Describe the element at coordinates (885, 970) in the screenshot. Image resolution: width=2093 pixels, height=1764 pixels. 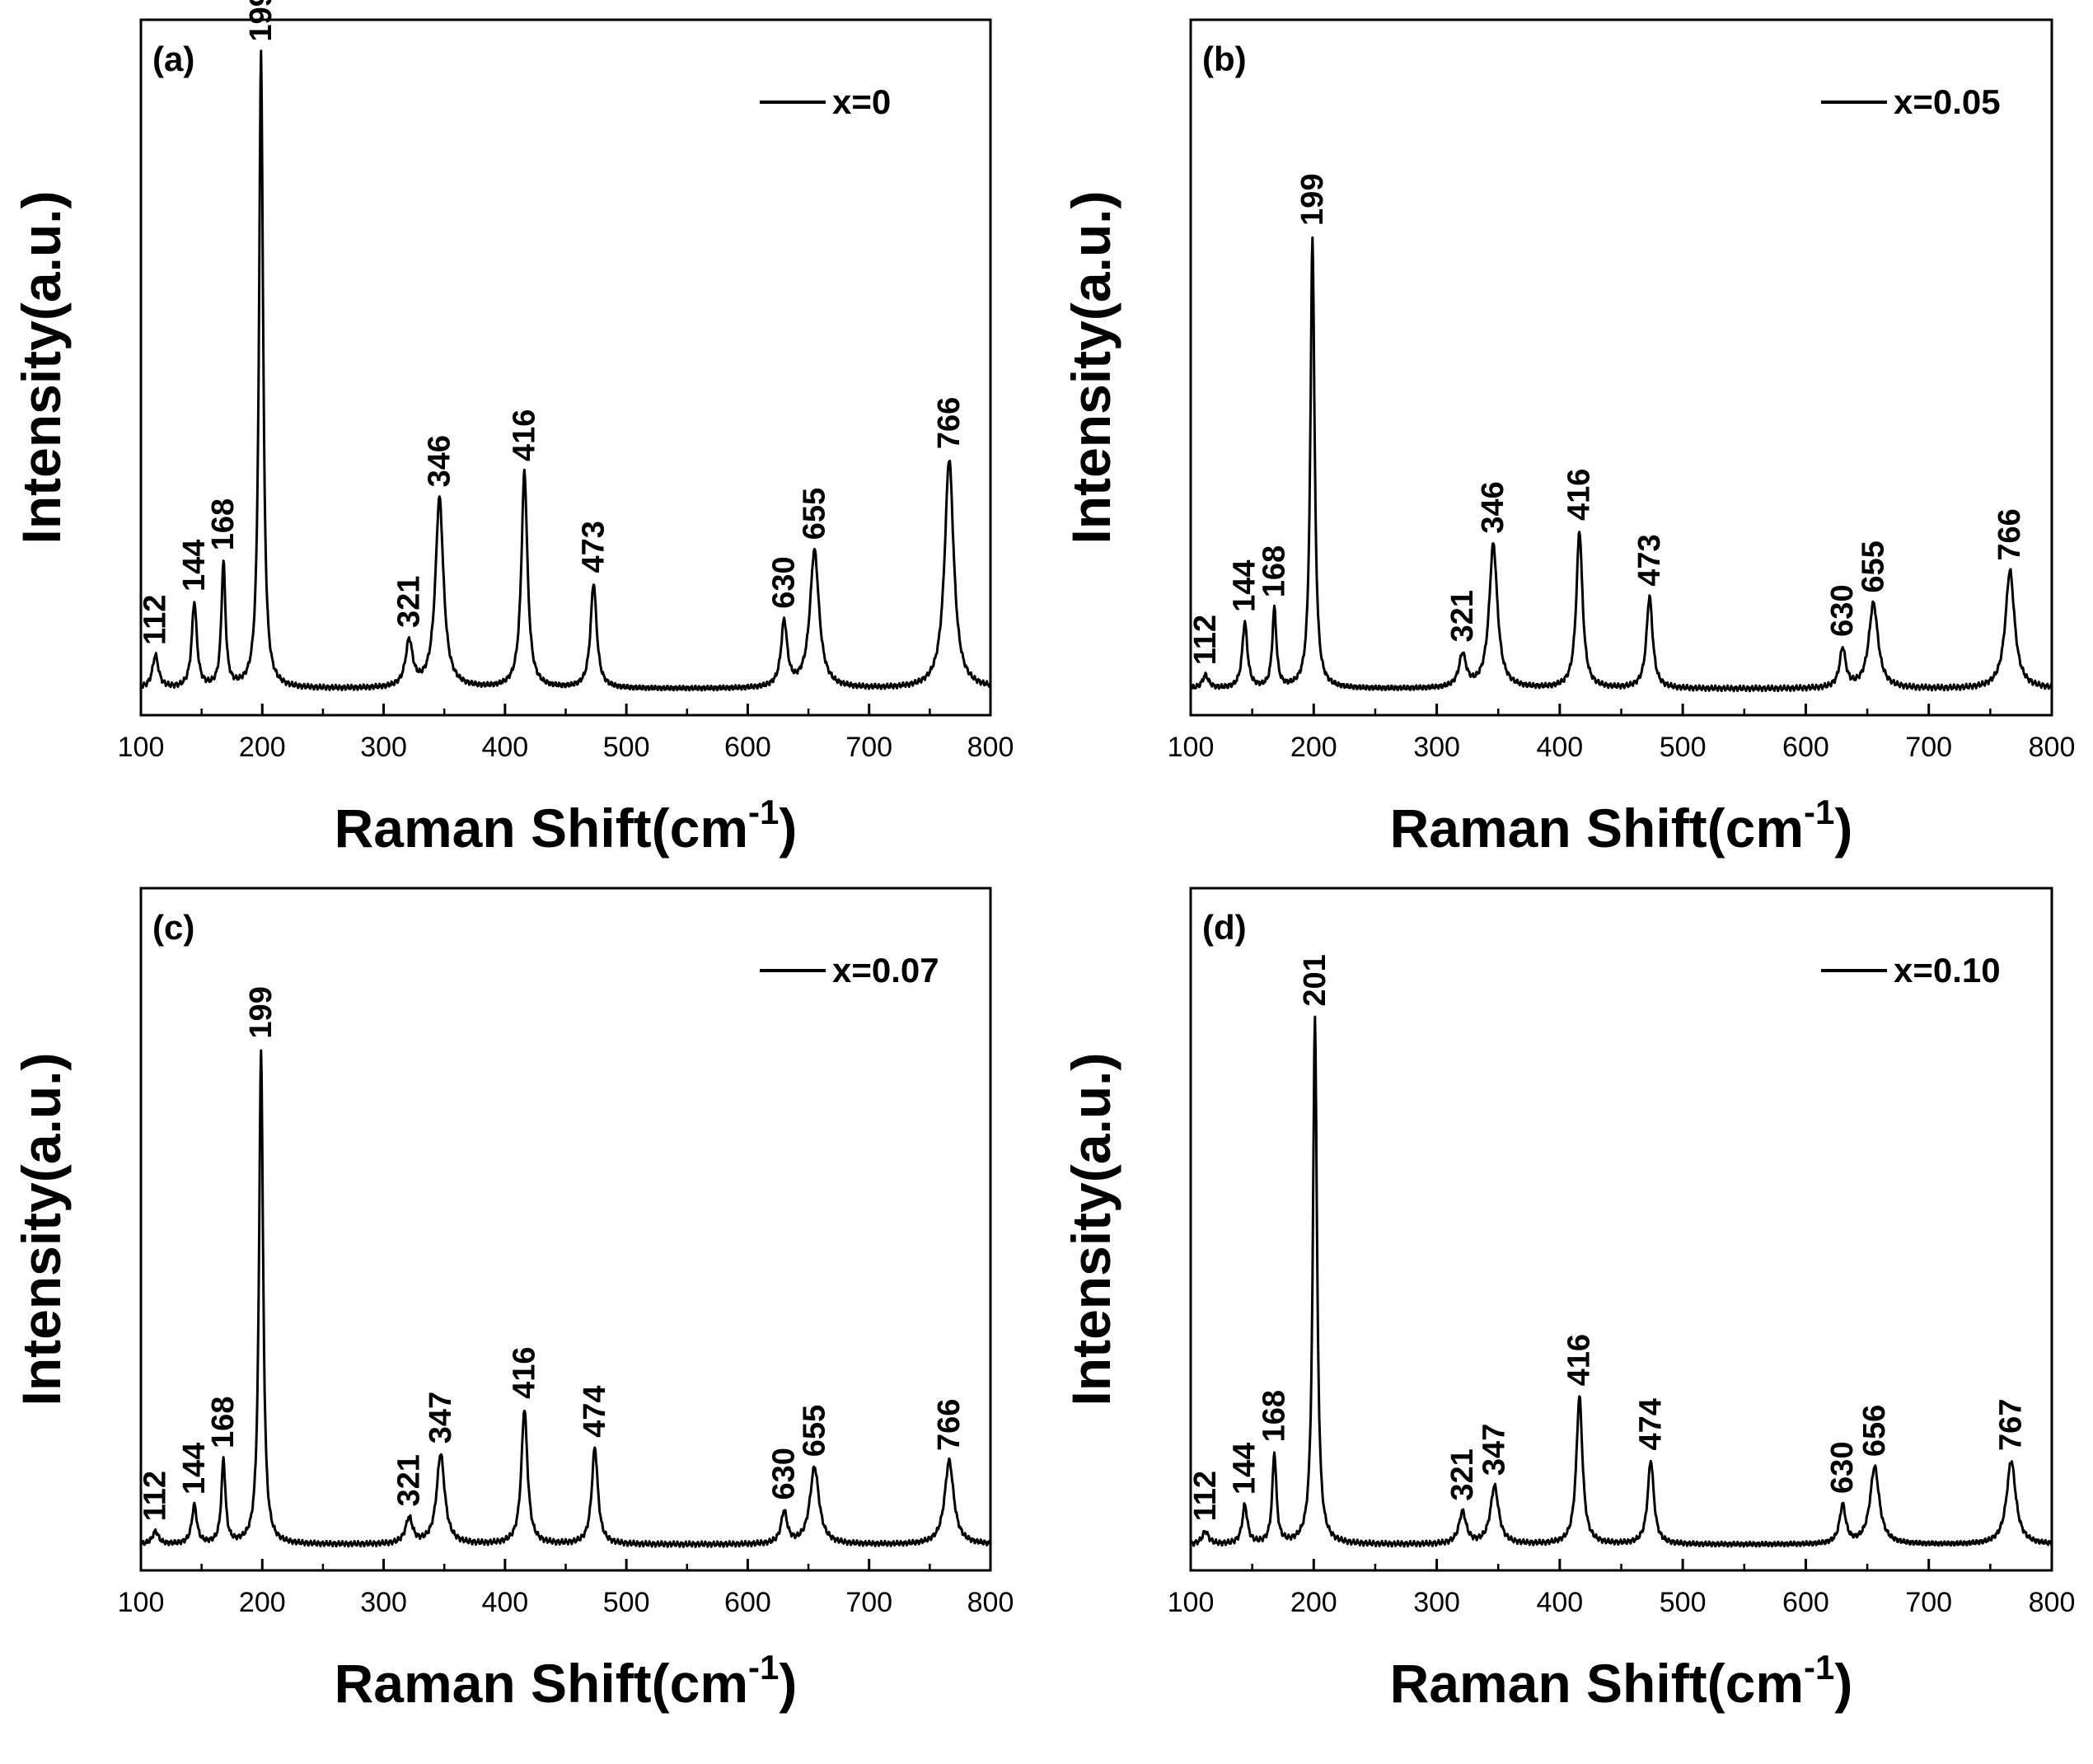
I see `legend-label: x=0.07` at that location.